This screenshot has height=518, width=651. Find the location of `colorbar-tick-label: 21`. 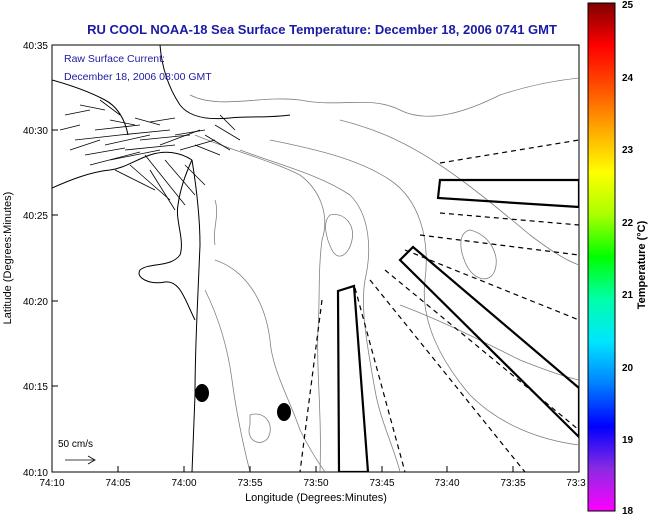

colorbar-tick-label: 21 is located at coordinates (628, 295).